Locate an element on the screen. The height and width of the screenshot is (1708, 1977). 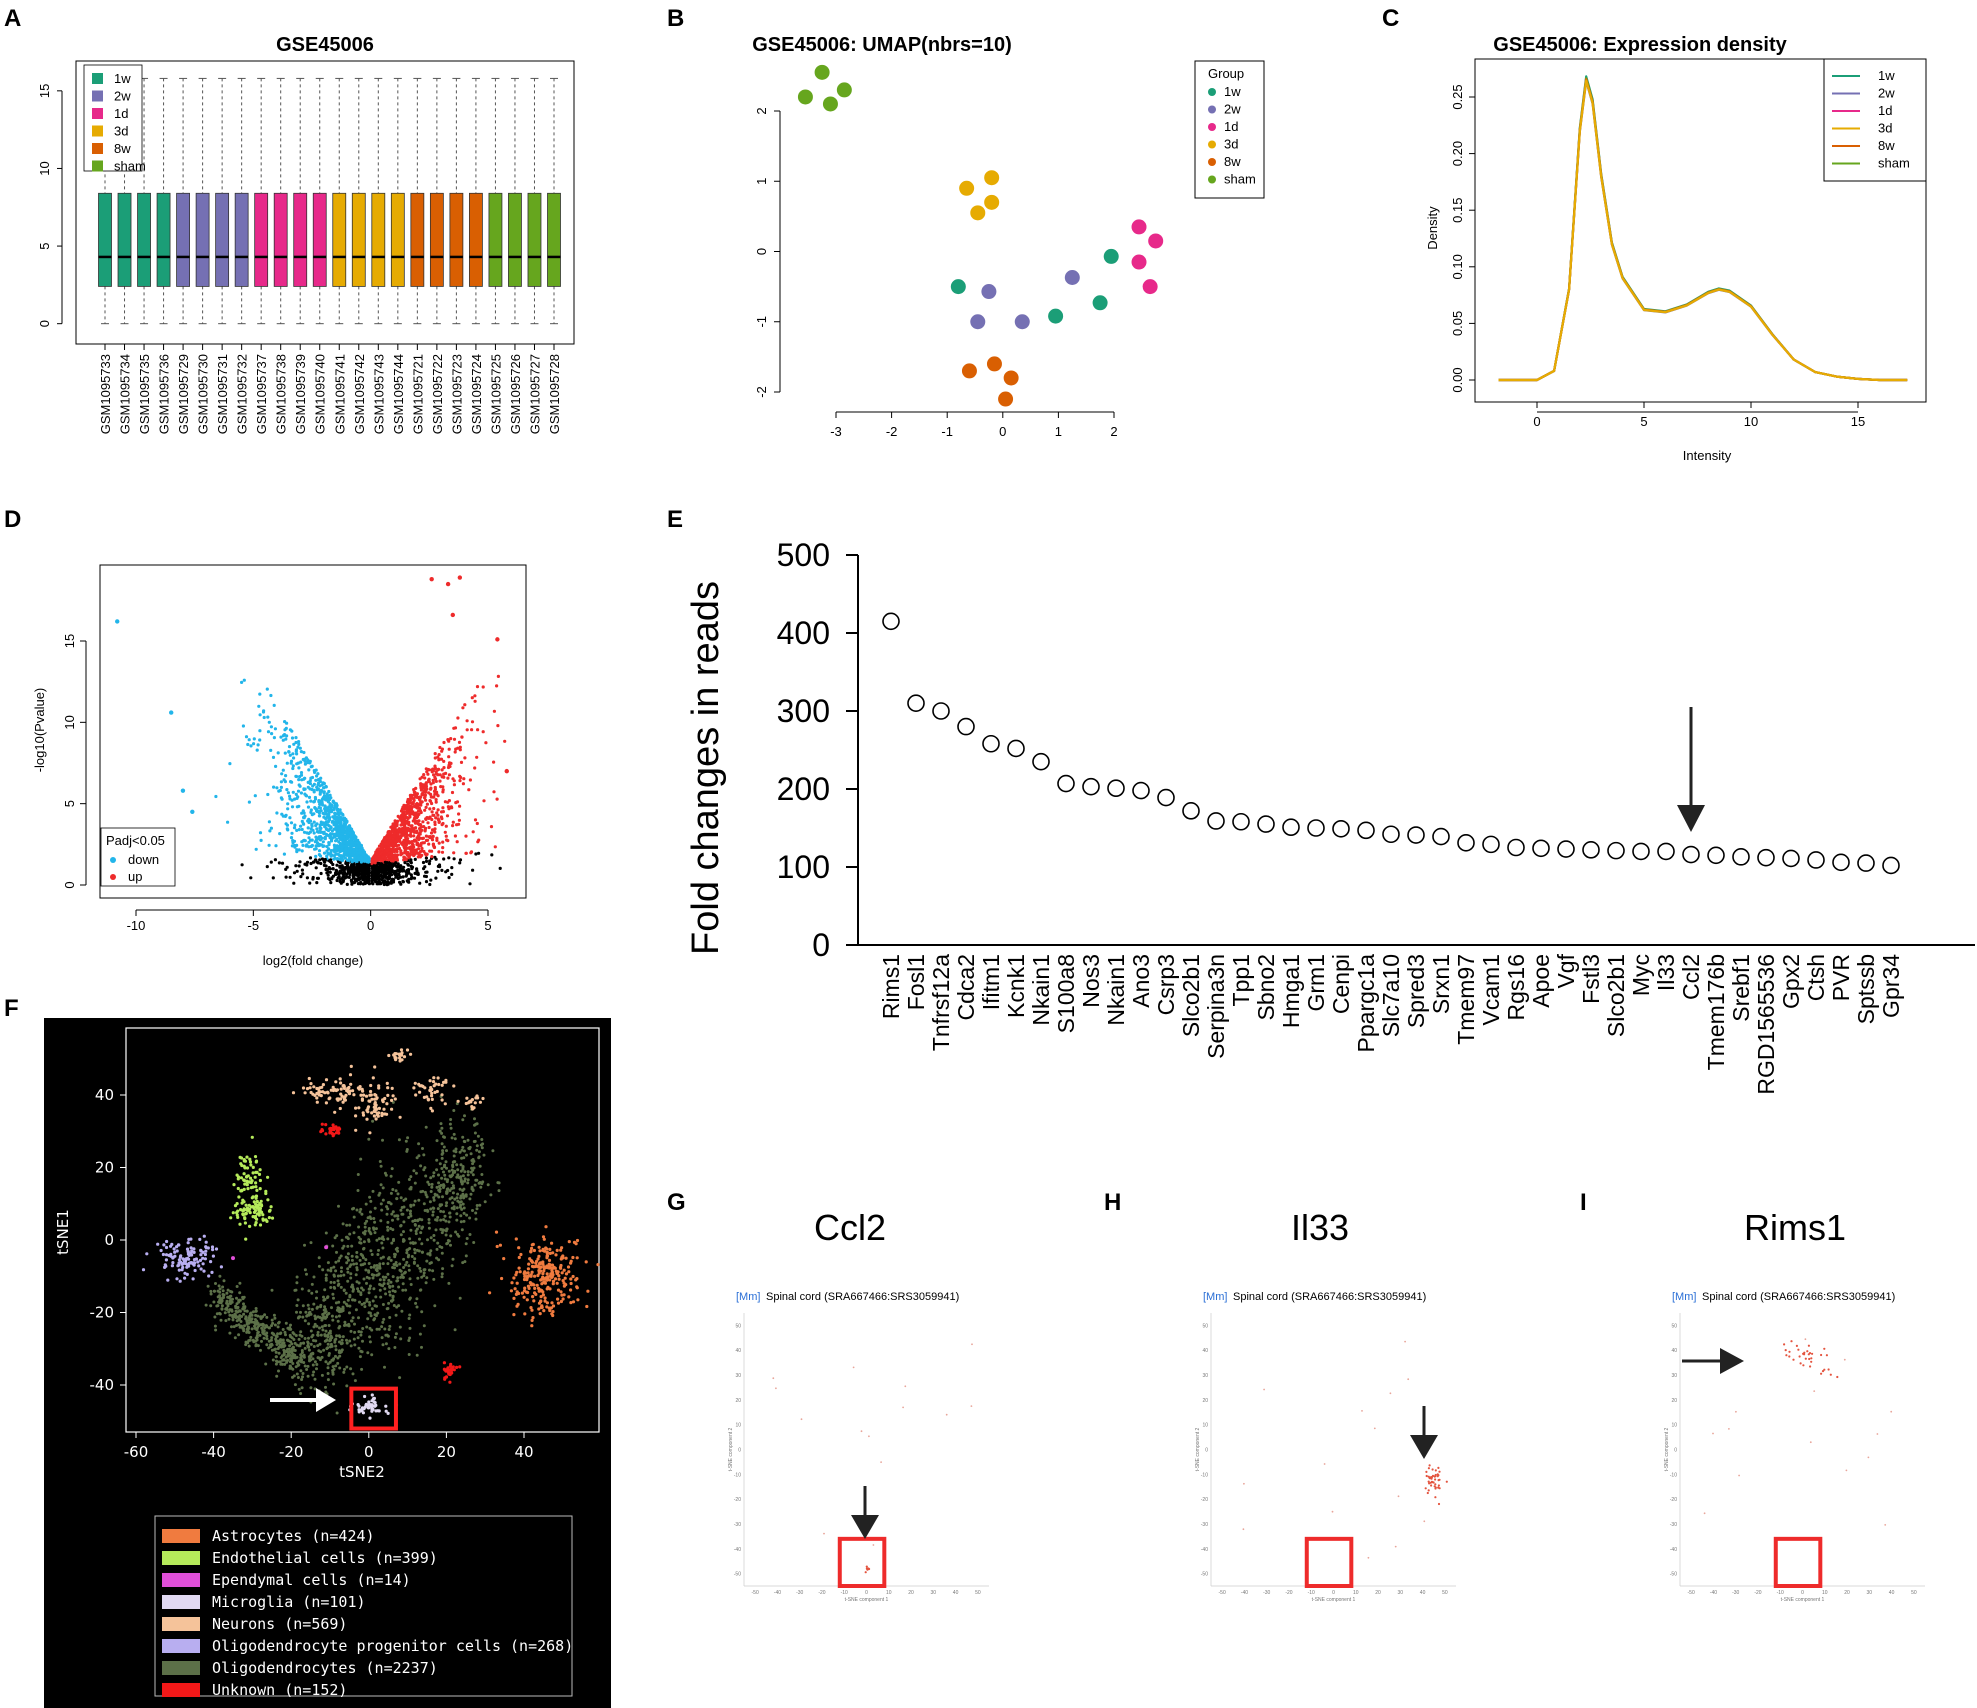
panel-a-xtick-label: GSM1095729 is located at coordinates (183, 394).